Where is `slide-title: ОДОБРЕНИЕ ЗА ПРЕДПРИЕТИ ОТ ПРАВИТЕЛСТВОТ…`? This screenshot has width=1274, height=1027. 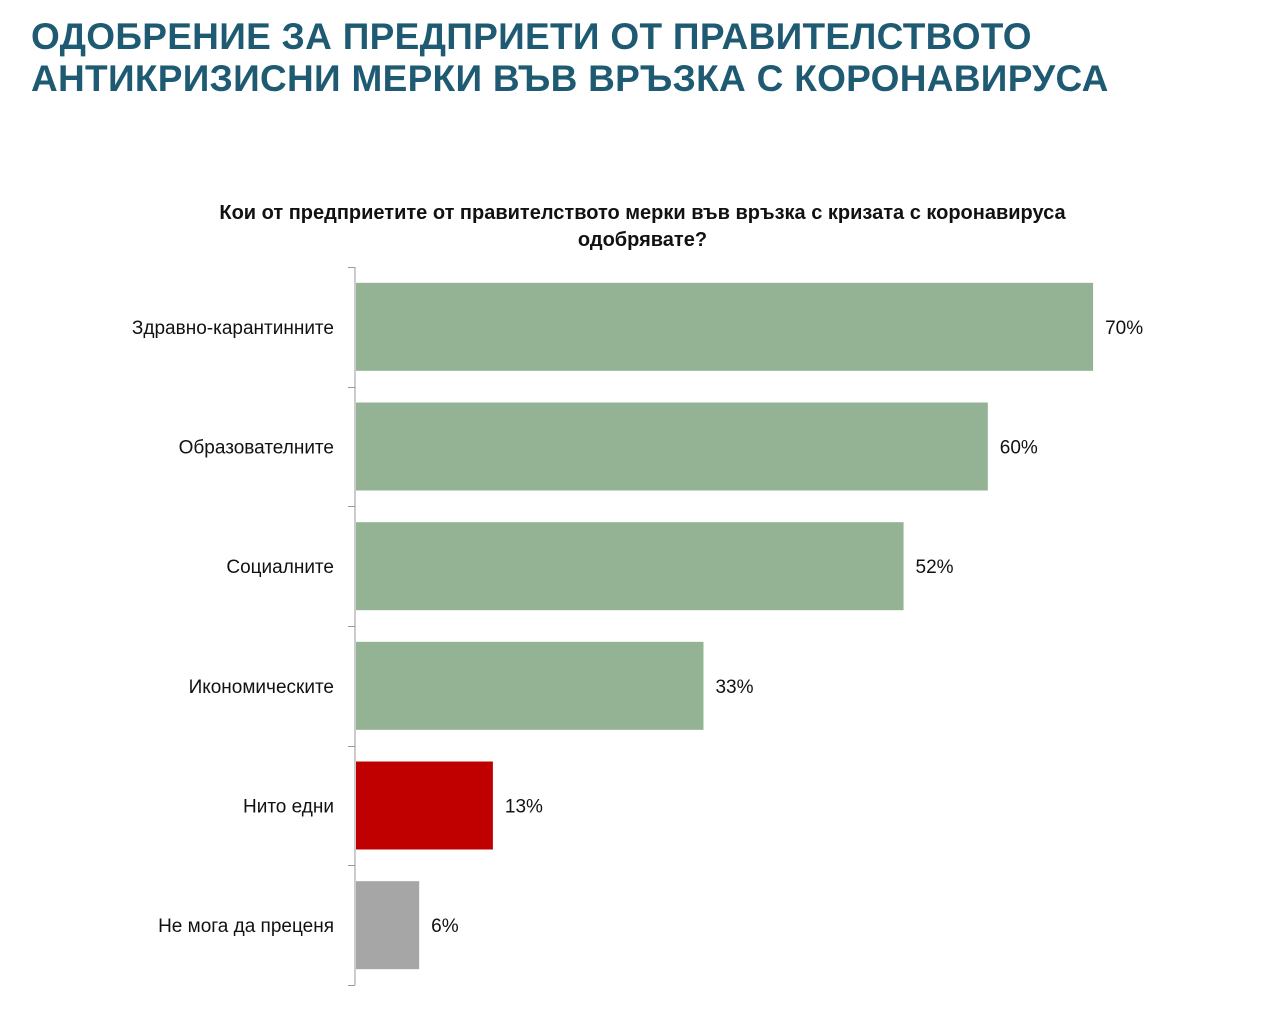 slide-title: ОДОБРЕНИЕ ЗА ПРЕДПРИЕТИ ОТ ПРАВИТЕЛСТВОТ… is located at coordinates (641, 58).